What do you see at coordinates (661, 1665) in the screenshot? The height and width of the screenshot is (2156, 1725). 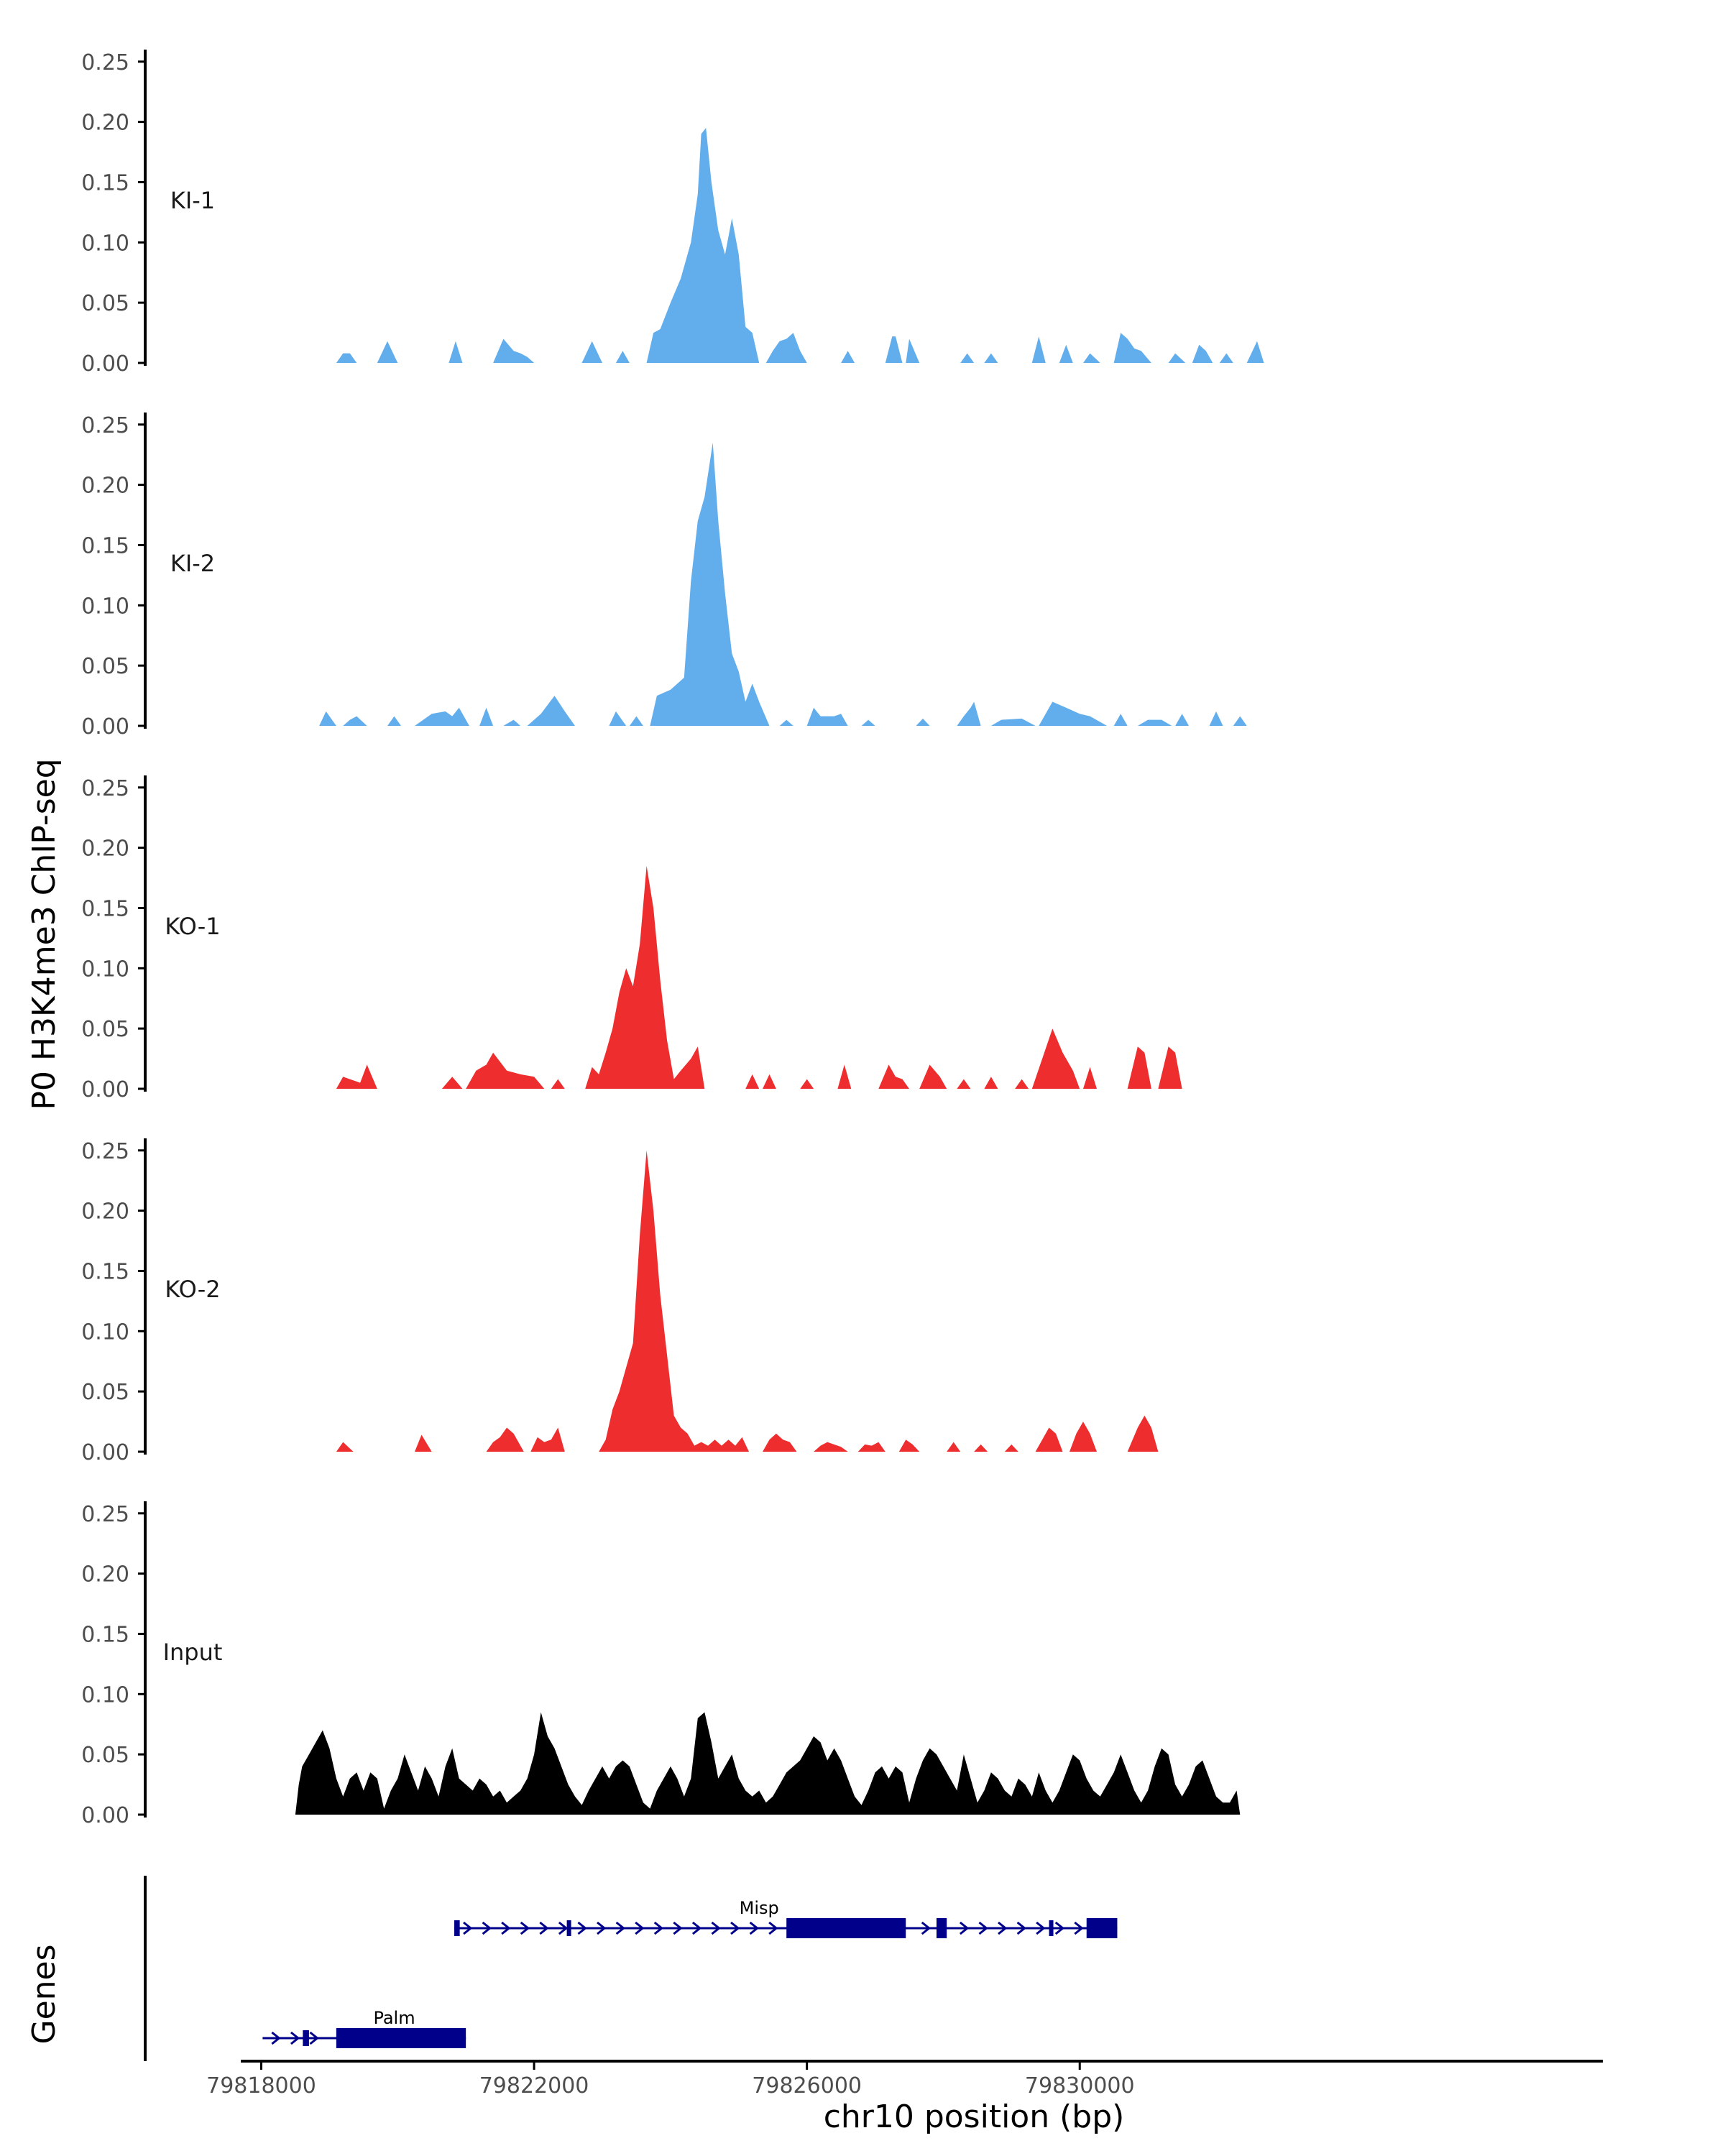 I see `track-input: 0.00 0.05 0.10 0.15 0.20 0.25 Input` at bounding box center [661, 1665].